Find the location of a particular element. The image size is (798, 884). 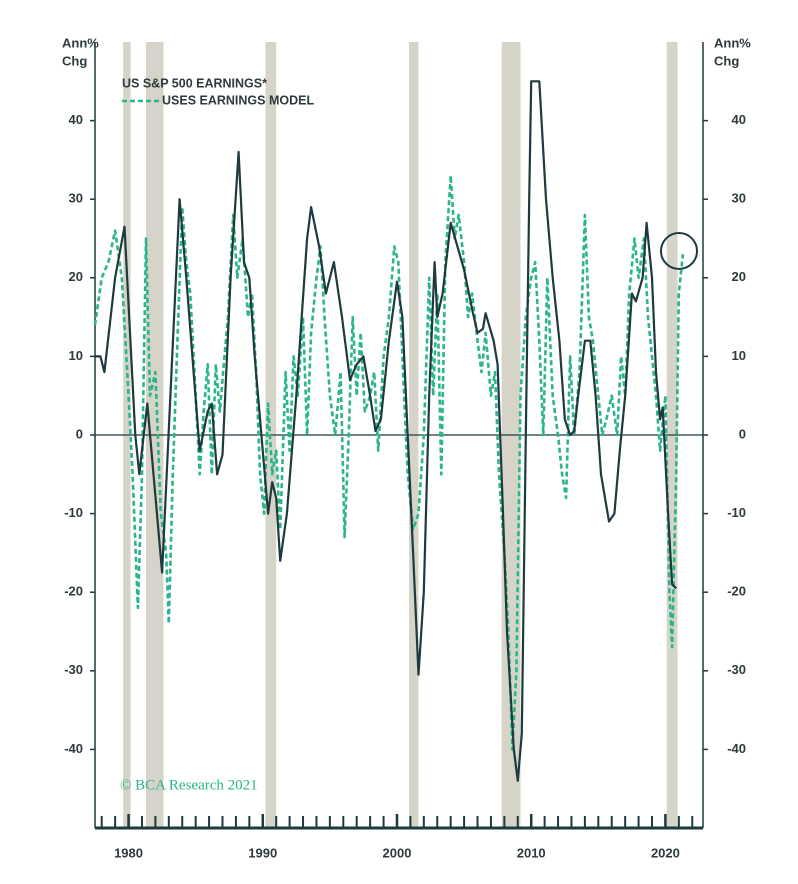

y-tick-label: -30 is located at coordinates (73, 669).